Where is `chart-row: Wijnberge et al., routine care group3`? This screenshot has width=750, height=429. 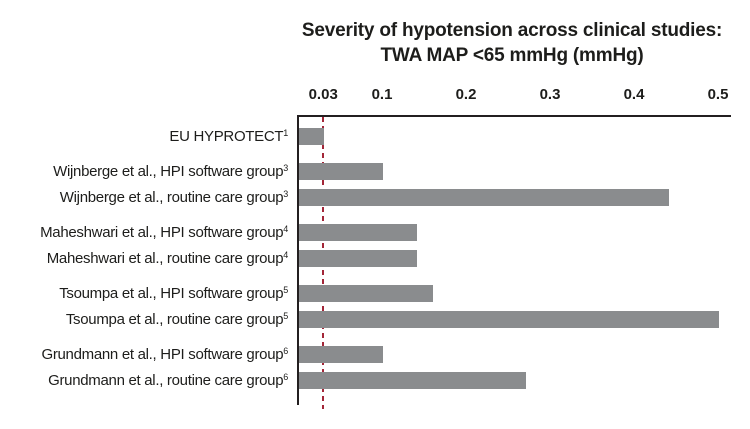 chart-row: Wijnberge et al., routine care group3 is located at coordinates (375, 197).